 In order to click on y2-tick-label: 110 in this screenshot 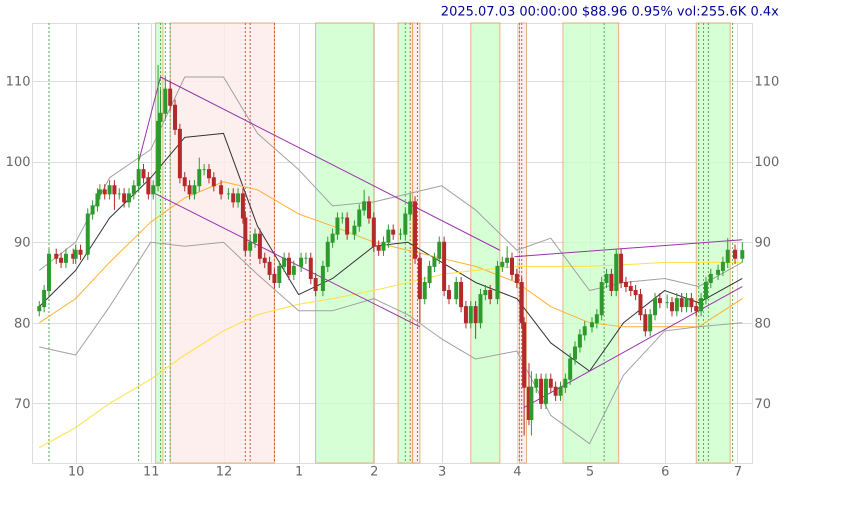, I will do `click(767, 82)`.